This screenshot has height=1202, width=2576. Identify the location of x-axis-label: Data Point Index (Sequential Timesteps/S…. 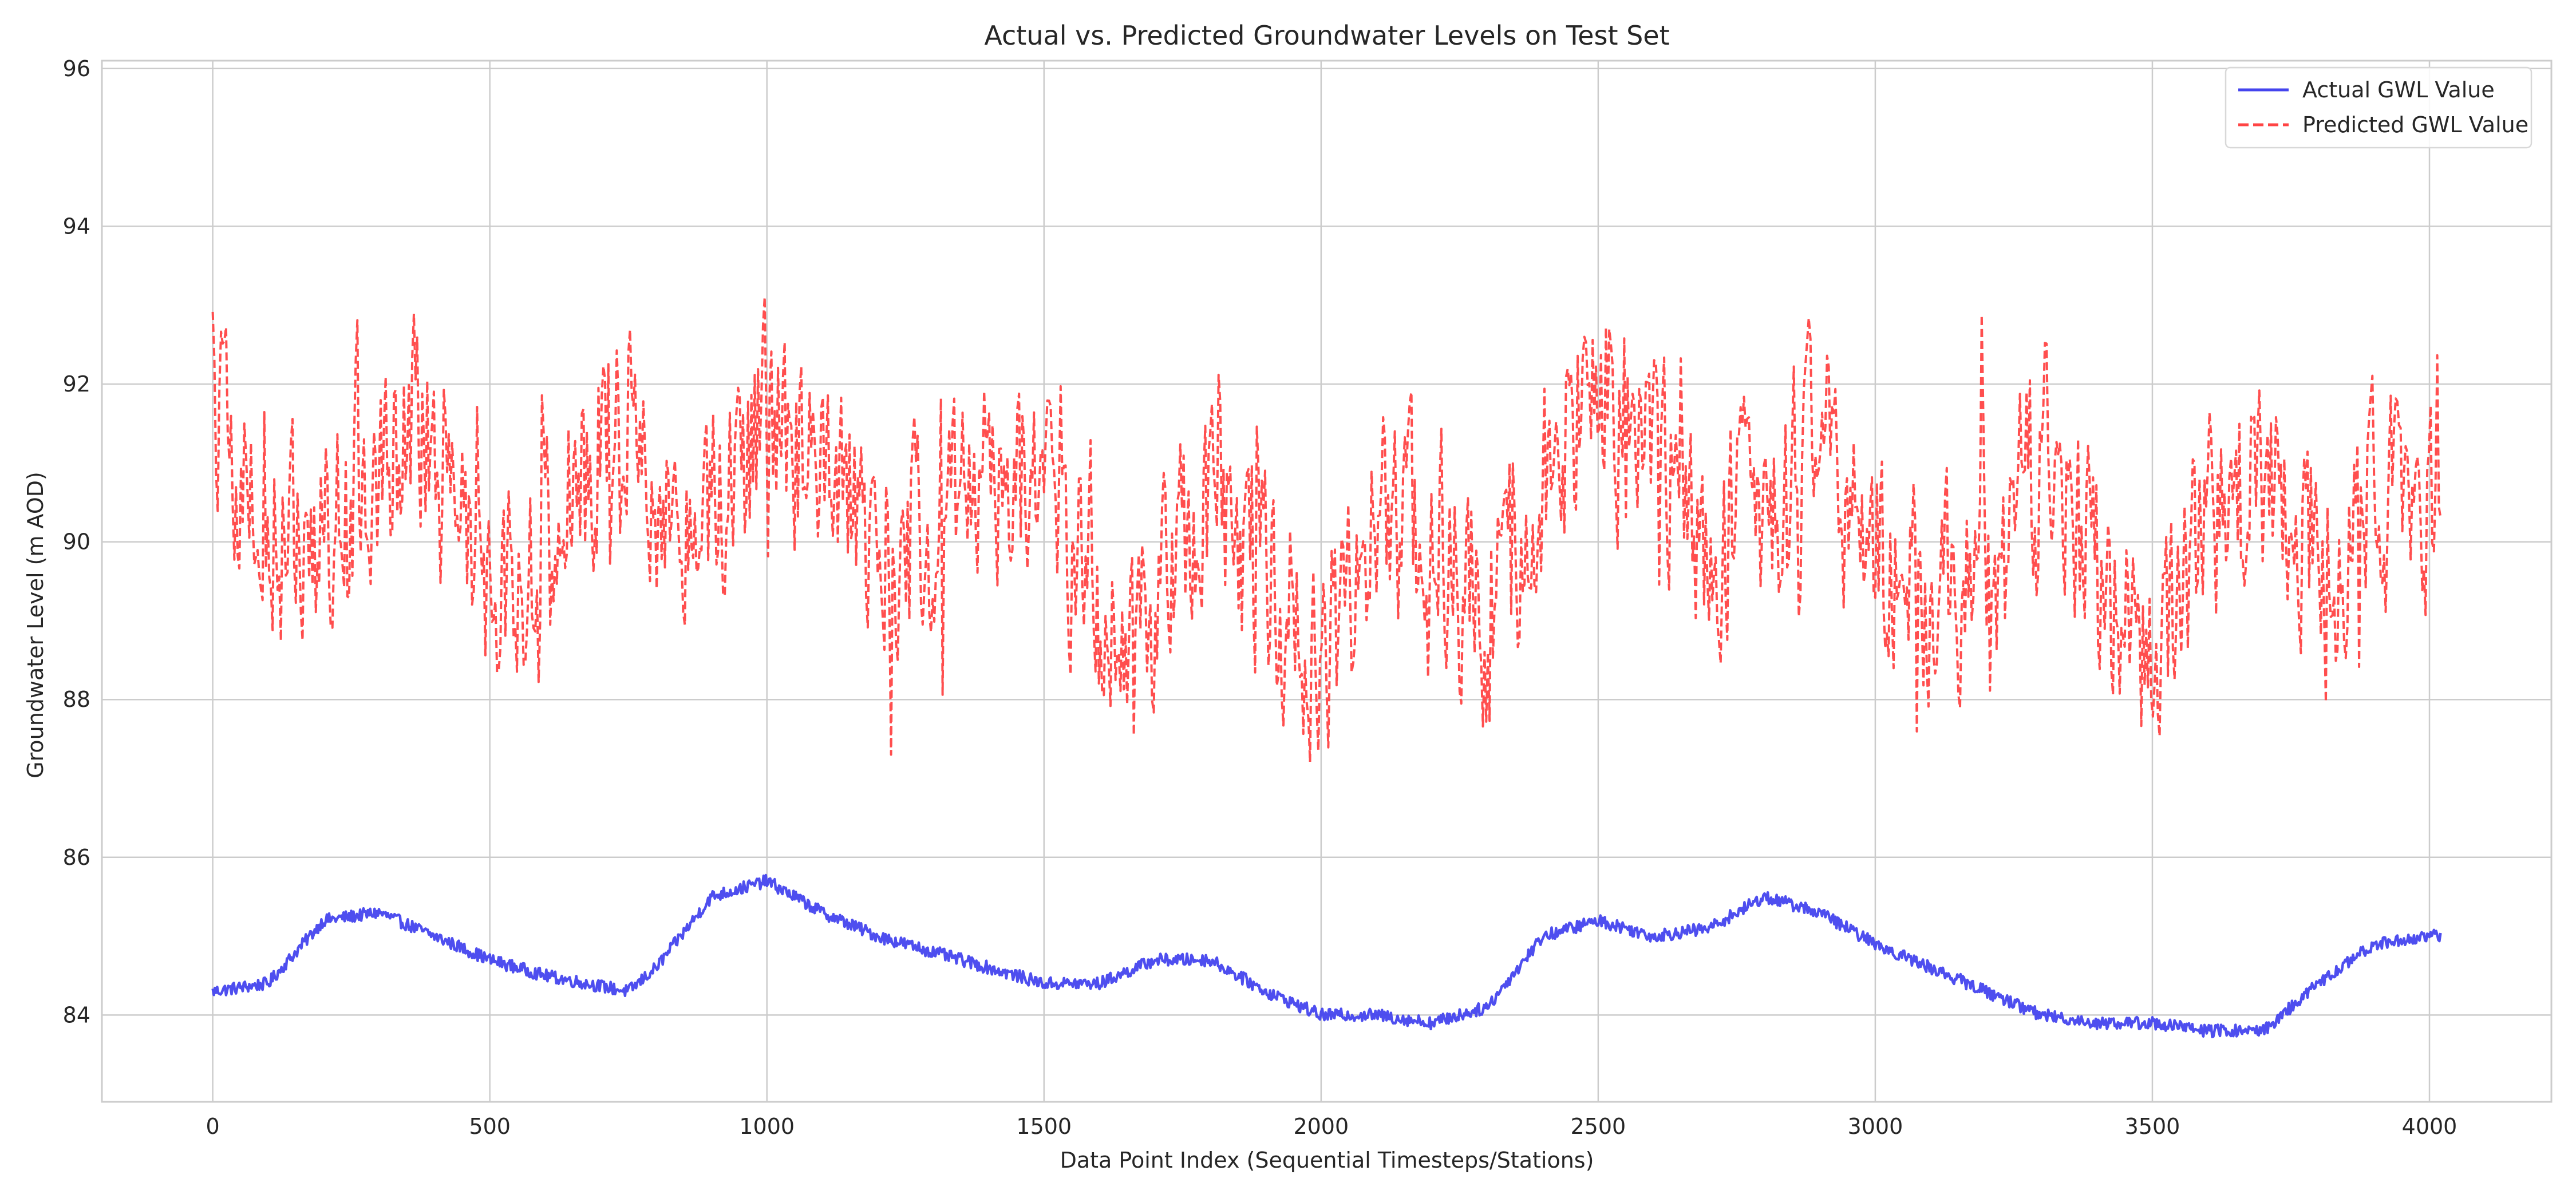
(1327, 1161).